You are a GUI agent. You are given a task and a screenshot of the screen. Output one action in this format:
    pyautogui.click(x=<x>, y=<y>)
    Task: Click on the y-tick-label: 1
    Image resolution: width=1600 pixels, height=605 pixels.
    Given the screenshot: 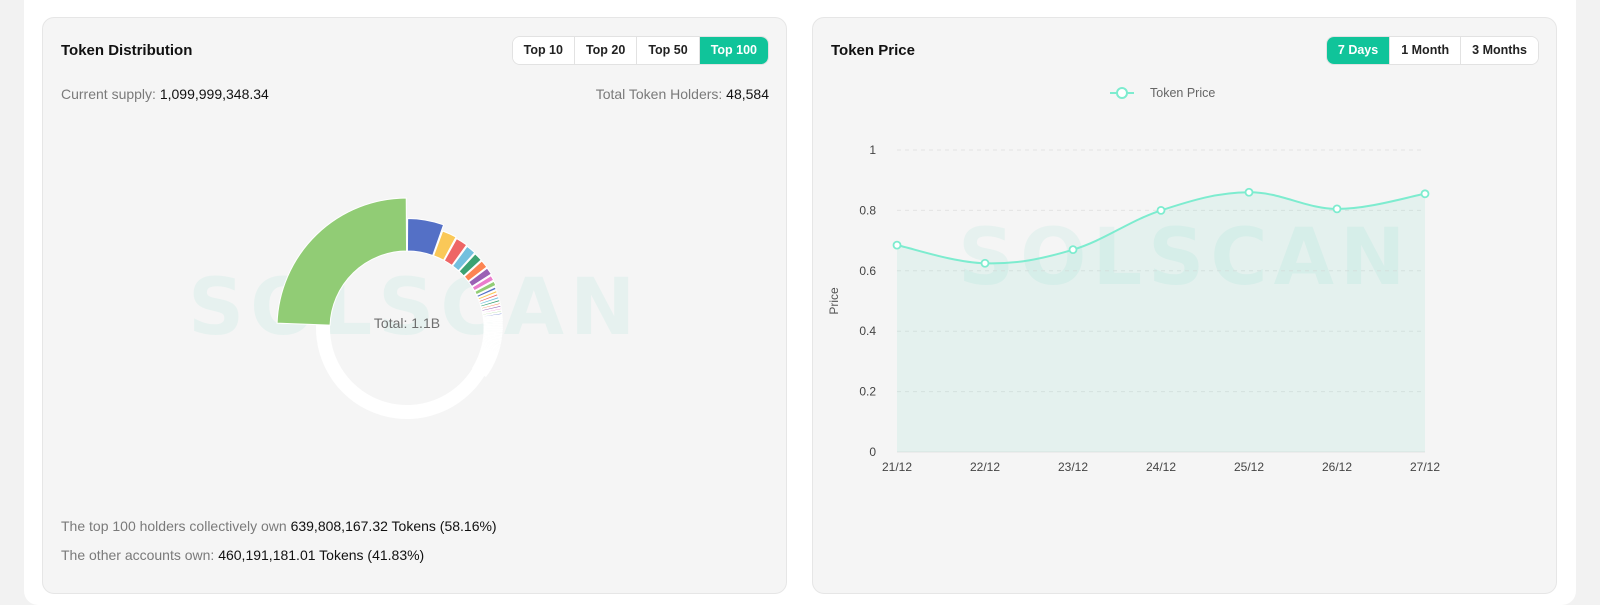 What is the action you would take?
    pyautogui.click(x=872, y=150)
    